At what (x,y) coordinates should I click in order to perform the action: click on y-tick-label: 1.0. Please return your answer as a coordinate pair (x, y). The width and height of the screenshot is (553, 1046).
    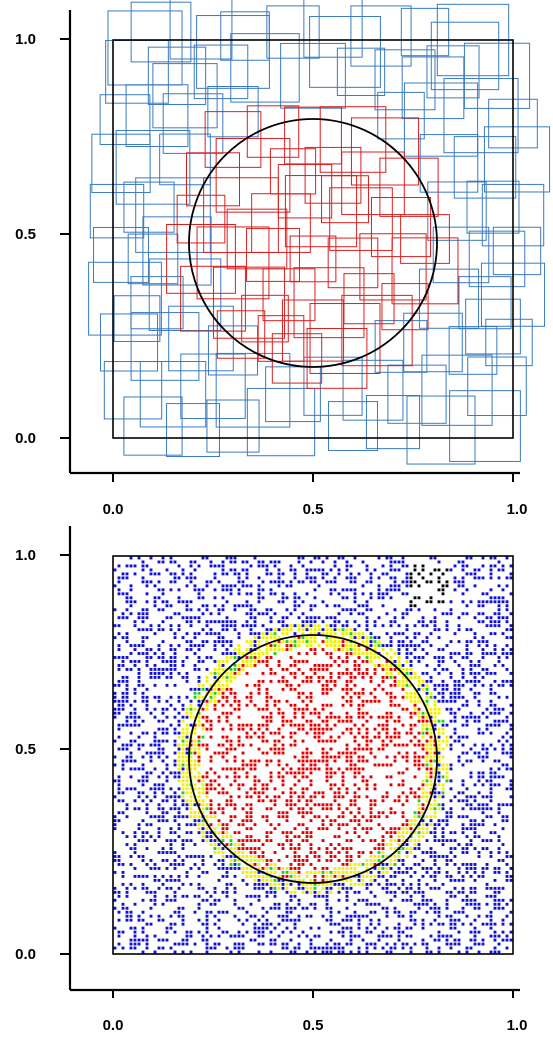
    Looking at the image, I should click on (25, 555).